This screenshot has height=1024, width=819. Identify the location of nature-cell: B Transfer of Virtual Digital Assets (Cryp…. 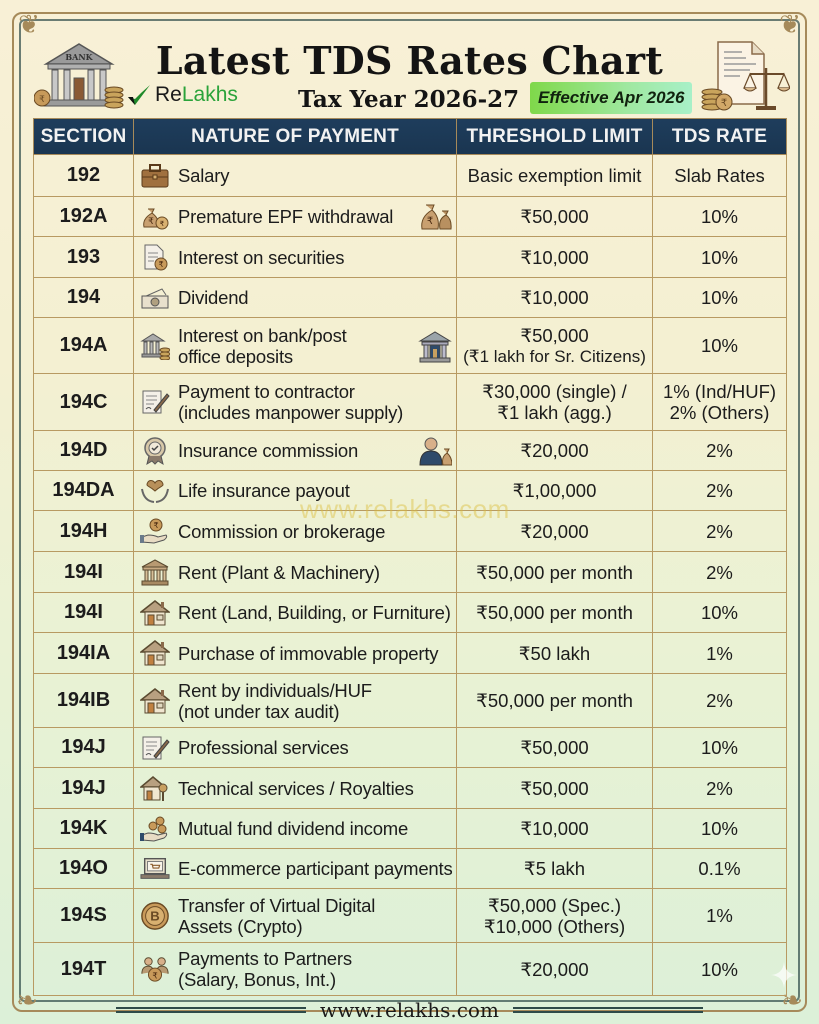
(295, 915).